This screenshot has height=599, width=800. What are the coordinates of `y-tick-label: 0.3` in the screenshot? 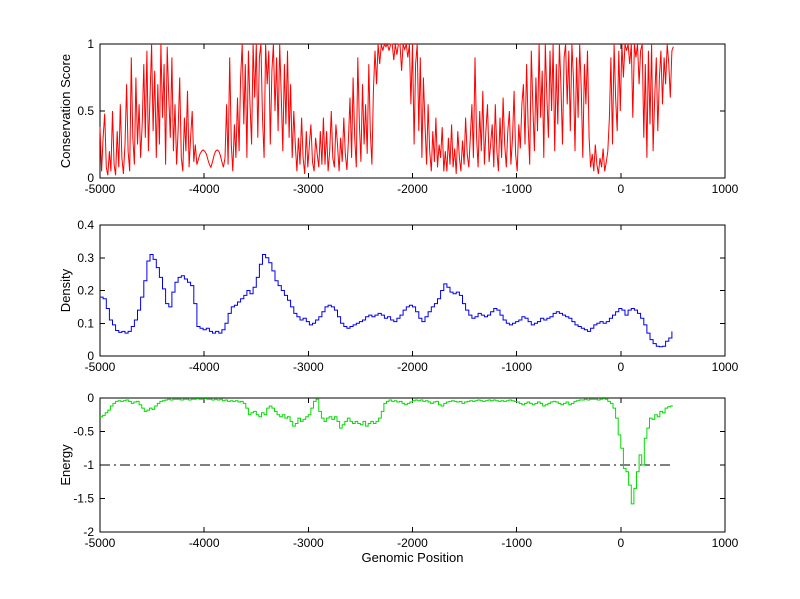 It's located at (85, 258).